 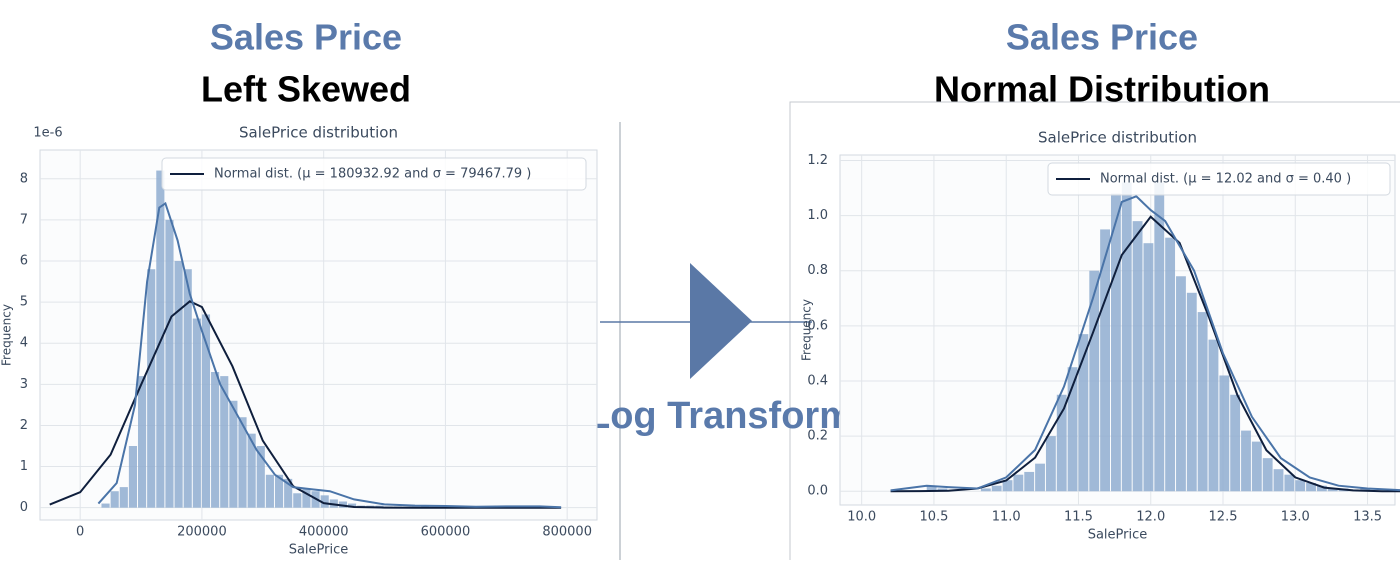 I want to click on subheading: Left Skewed, so click(x=306, y=89).